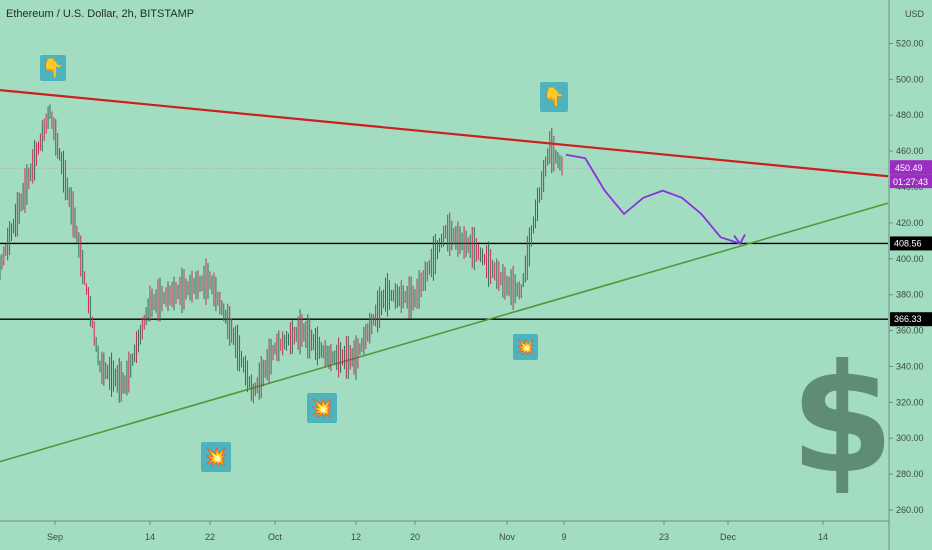 Image resolution: width=932 pixels, height=550 pixels. Describe the element at coordinates (915, 14) in the screenshot. I see `currency-label: USD` at that location.